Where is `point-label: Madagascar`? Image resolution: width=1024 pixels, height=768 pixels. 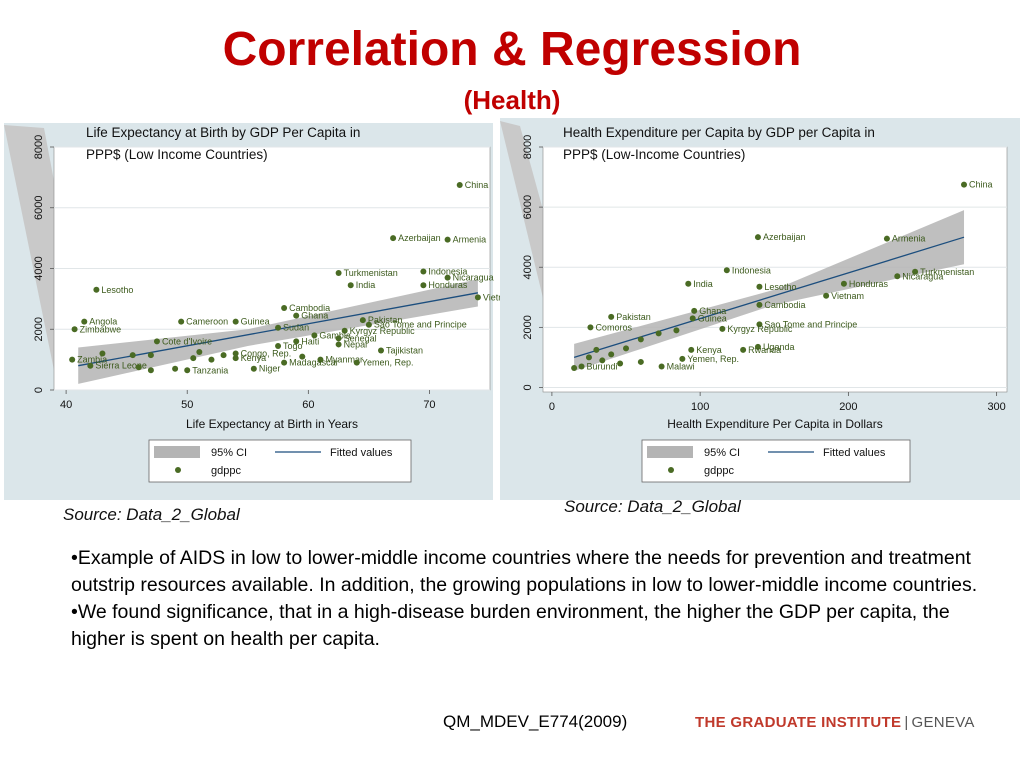
point-label: Madagascar is located at coordinates (314, 363).